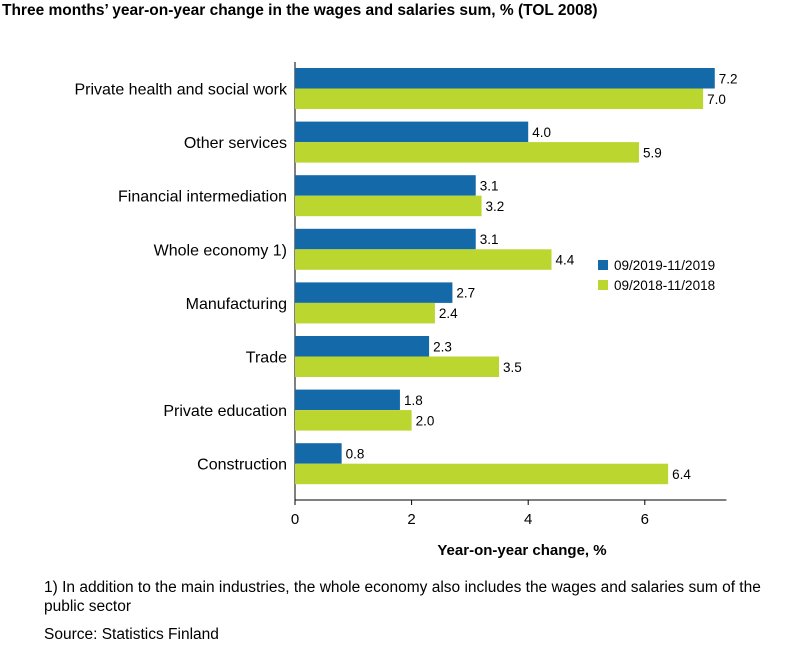 This screenshot has width=810, height=648. I want to click on data-label: 2.3, so click(442, 346).